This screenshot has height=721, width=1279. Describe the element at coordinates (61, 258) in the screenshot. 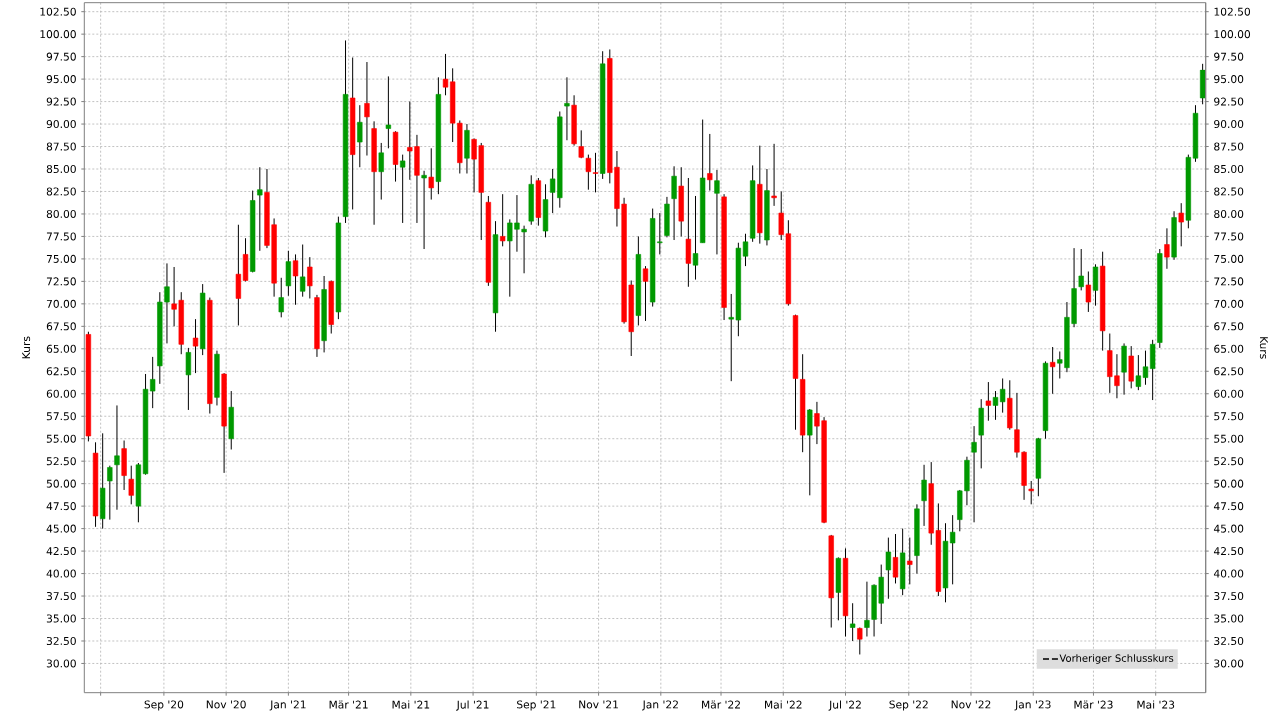

I see `y-tick-label: 75.00` at that location.